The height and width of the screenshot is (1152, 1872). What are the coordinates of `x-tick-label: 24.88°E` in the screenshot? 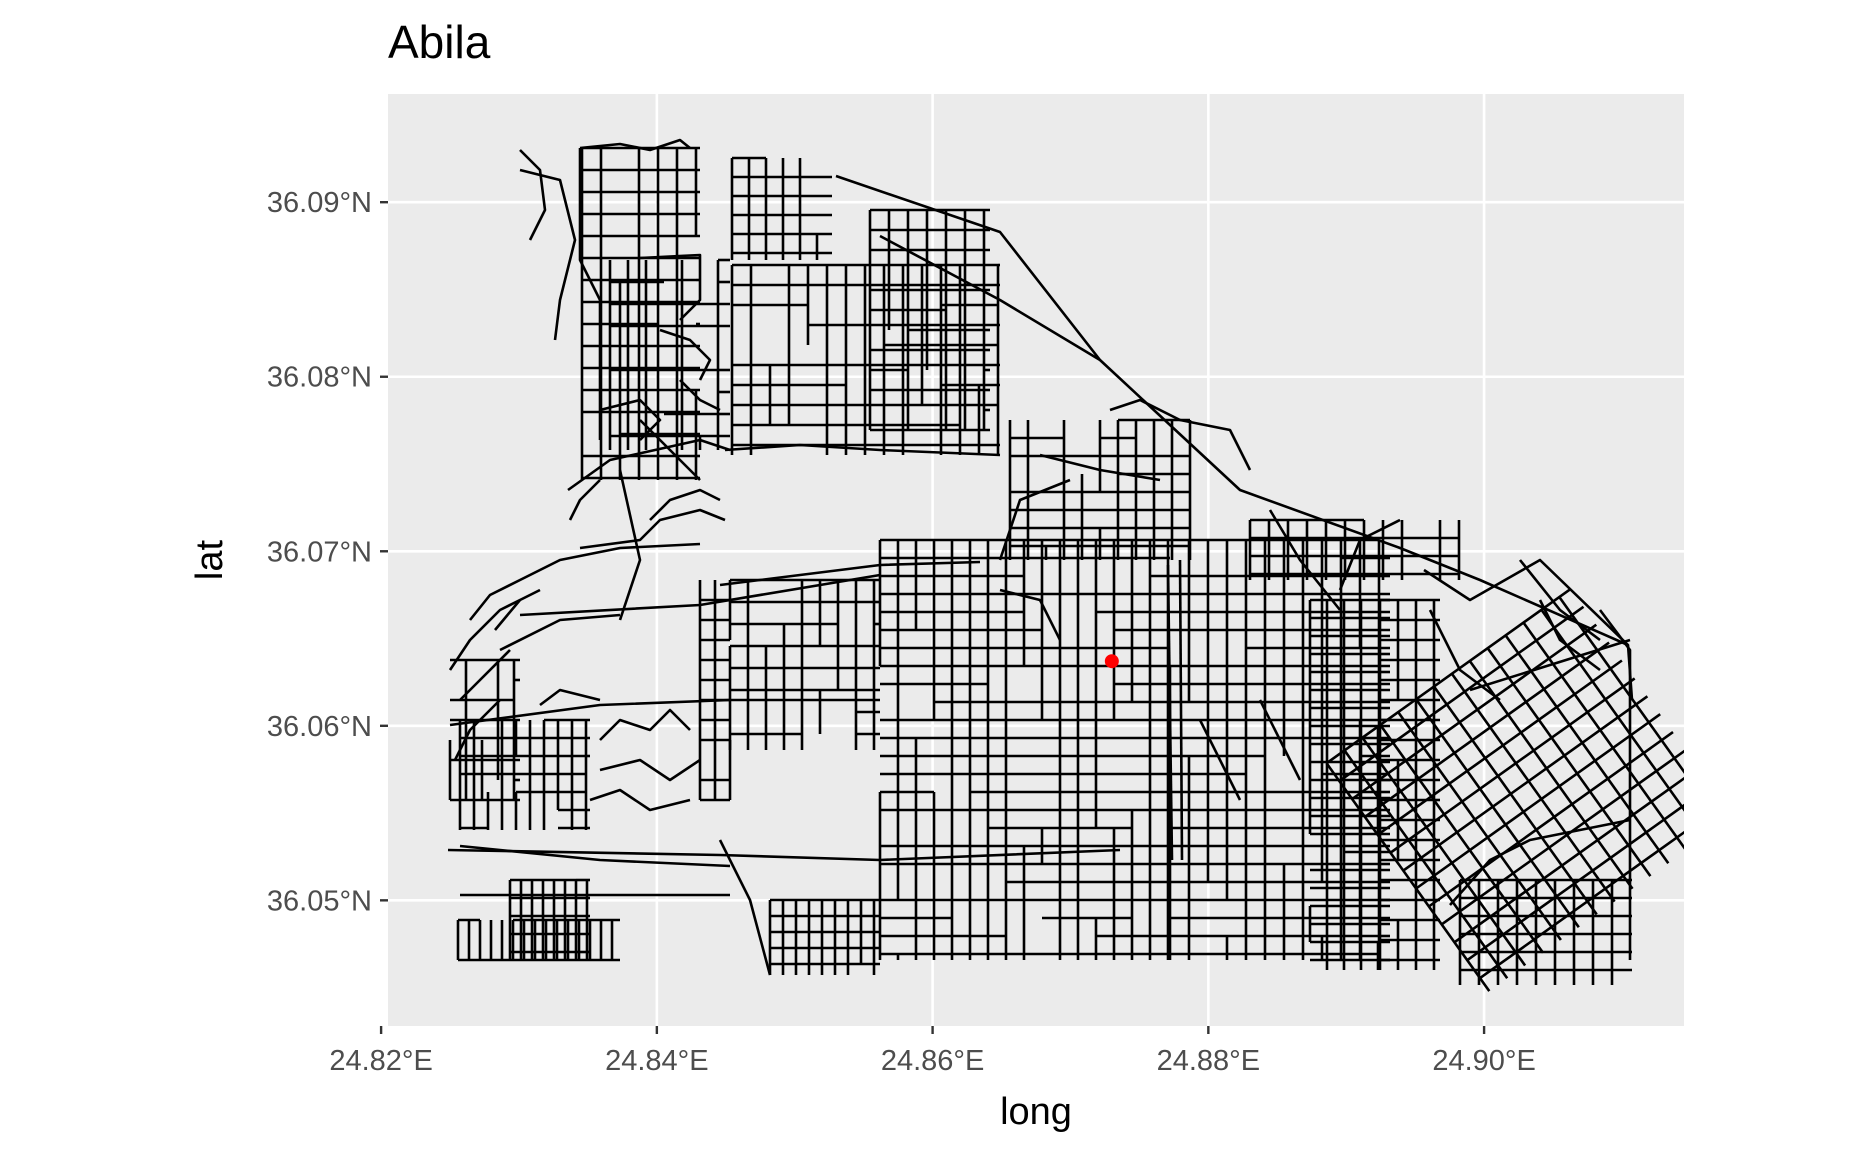 It's located at (1209, 1061).